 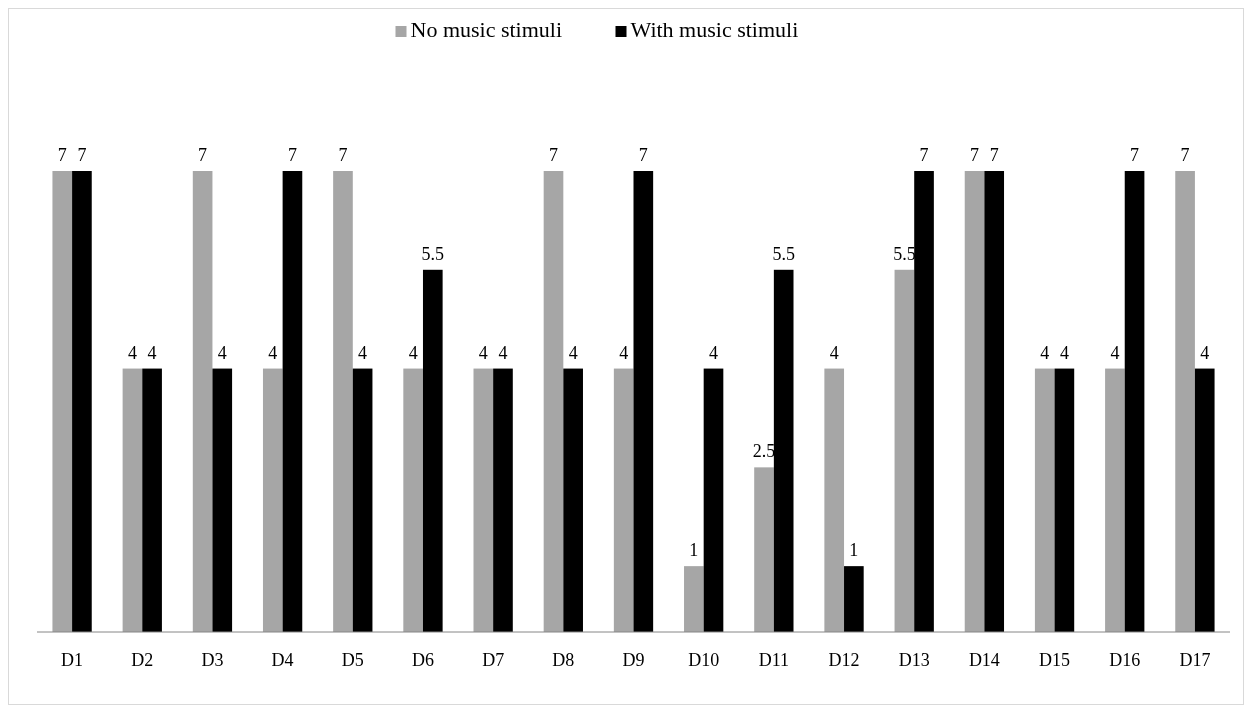 I want to click on x-tick-label: D10, so click(x=704, y=660).